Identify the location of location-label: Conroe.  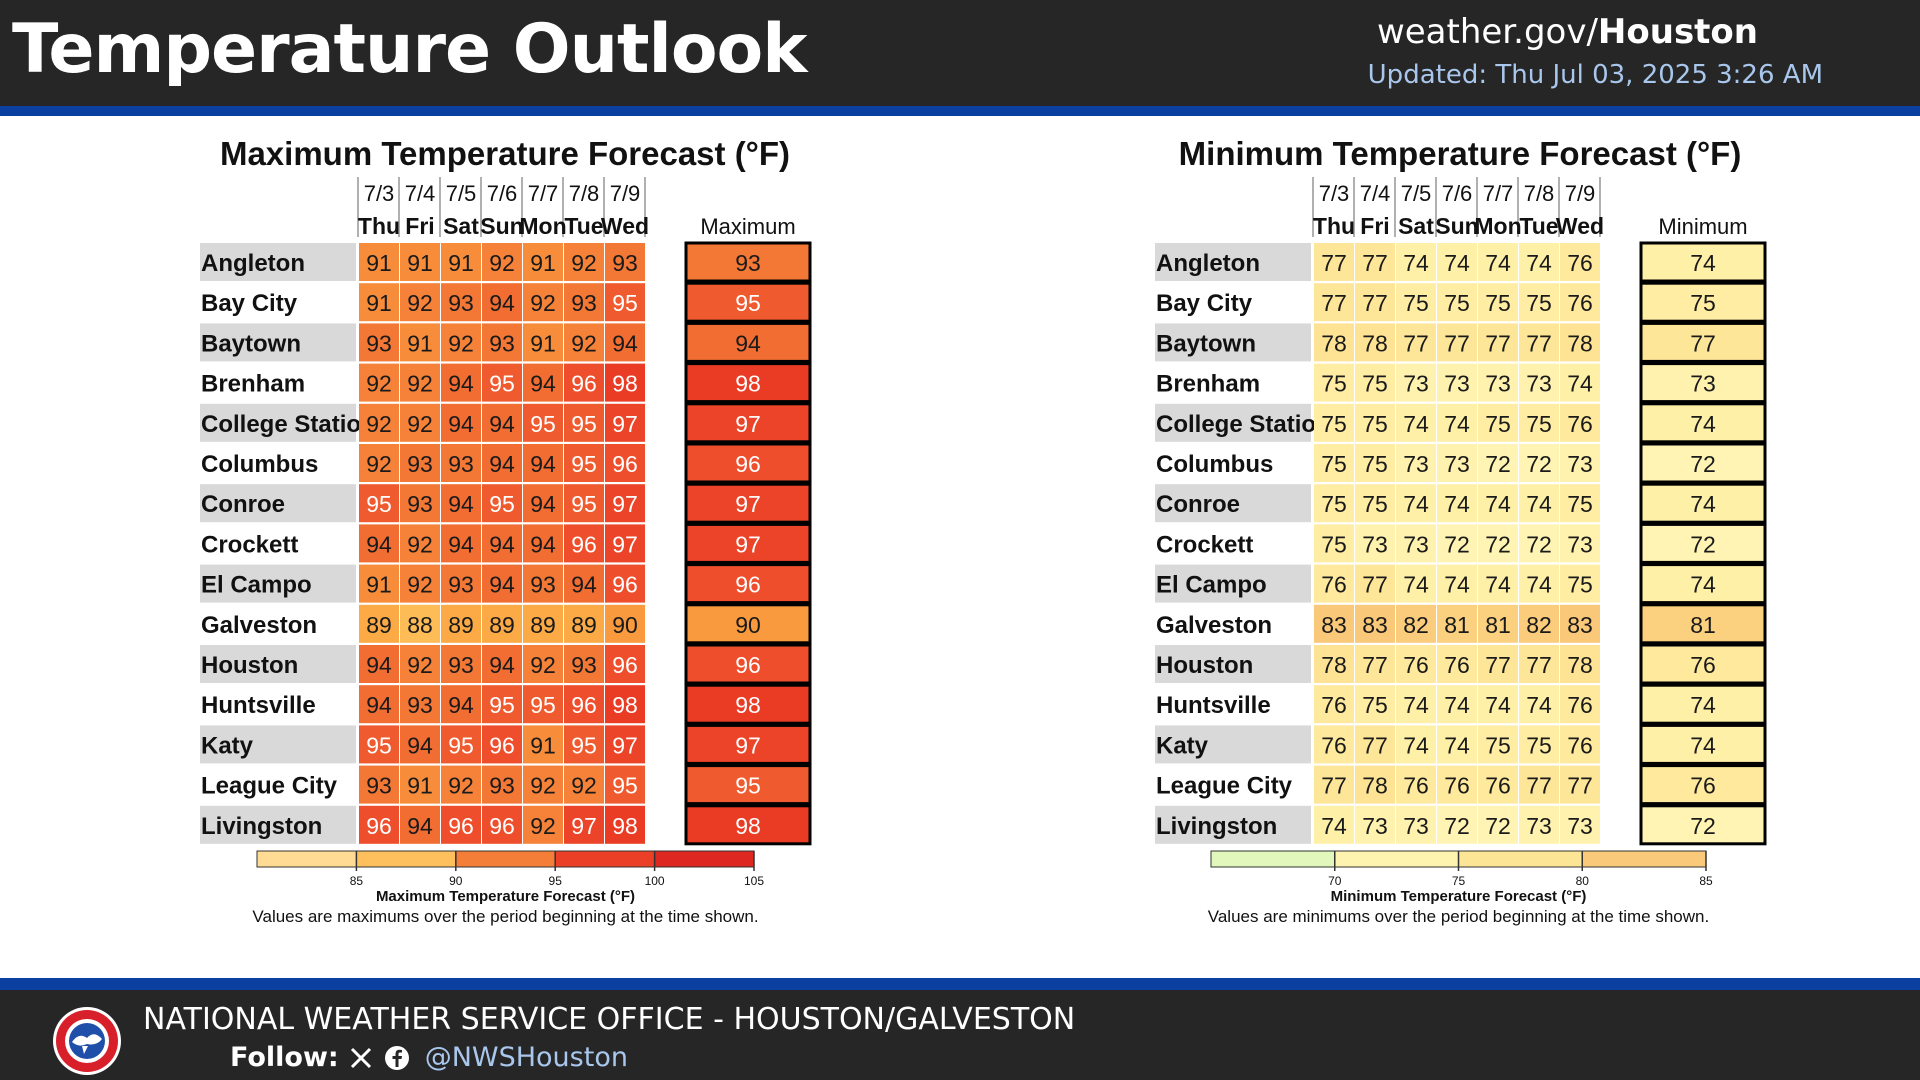
(243, 504).